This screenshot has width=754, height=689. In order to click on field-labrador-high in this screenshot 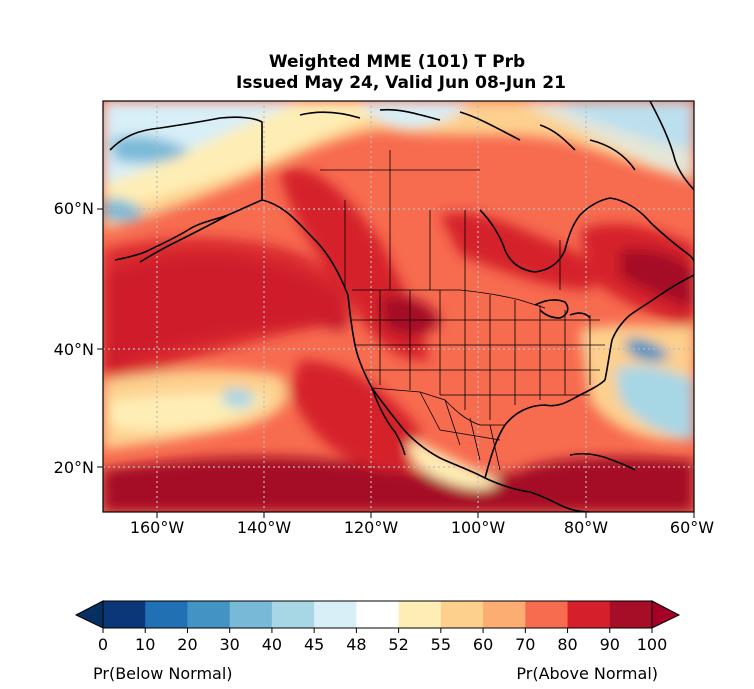, I will do `click(657, 279)`.